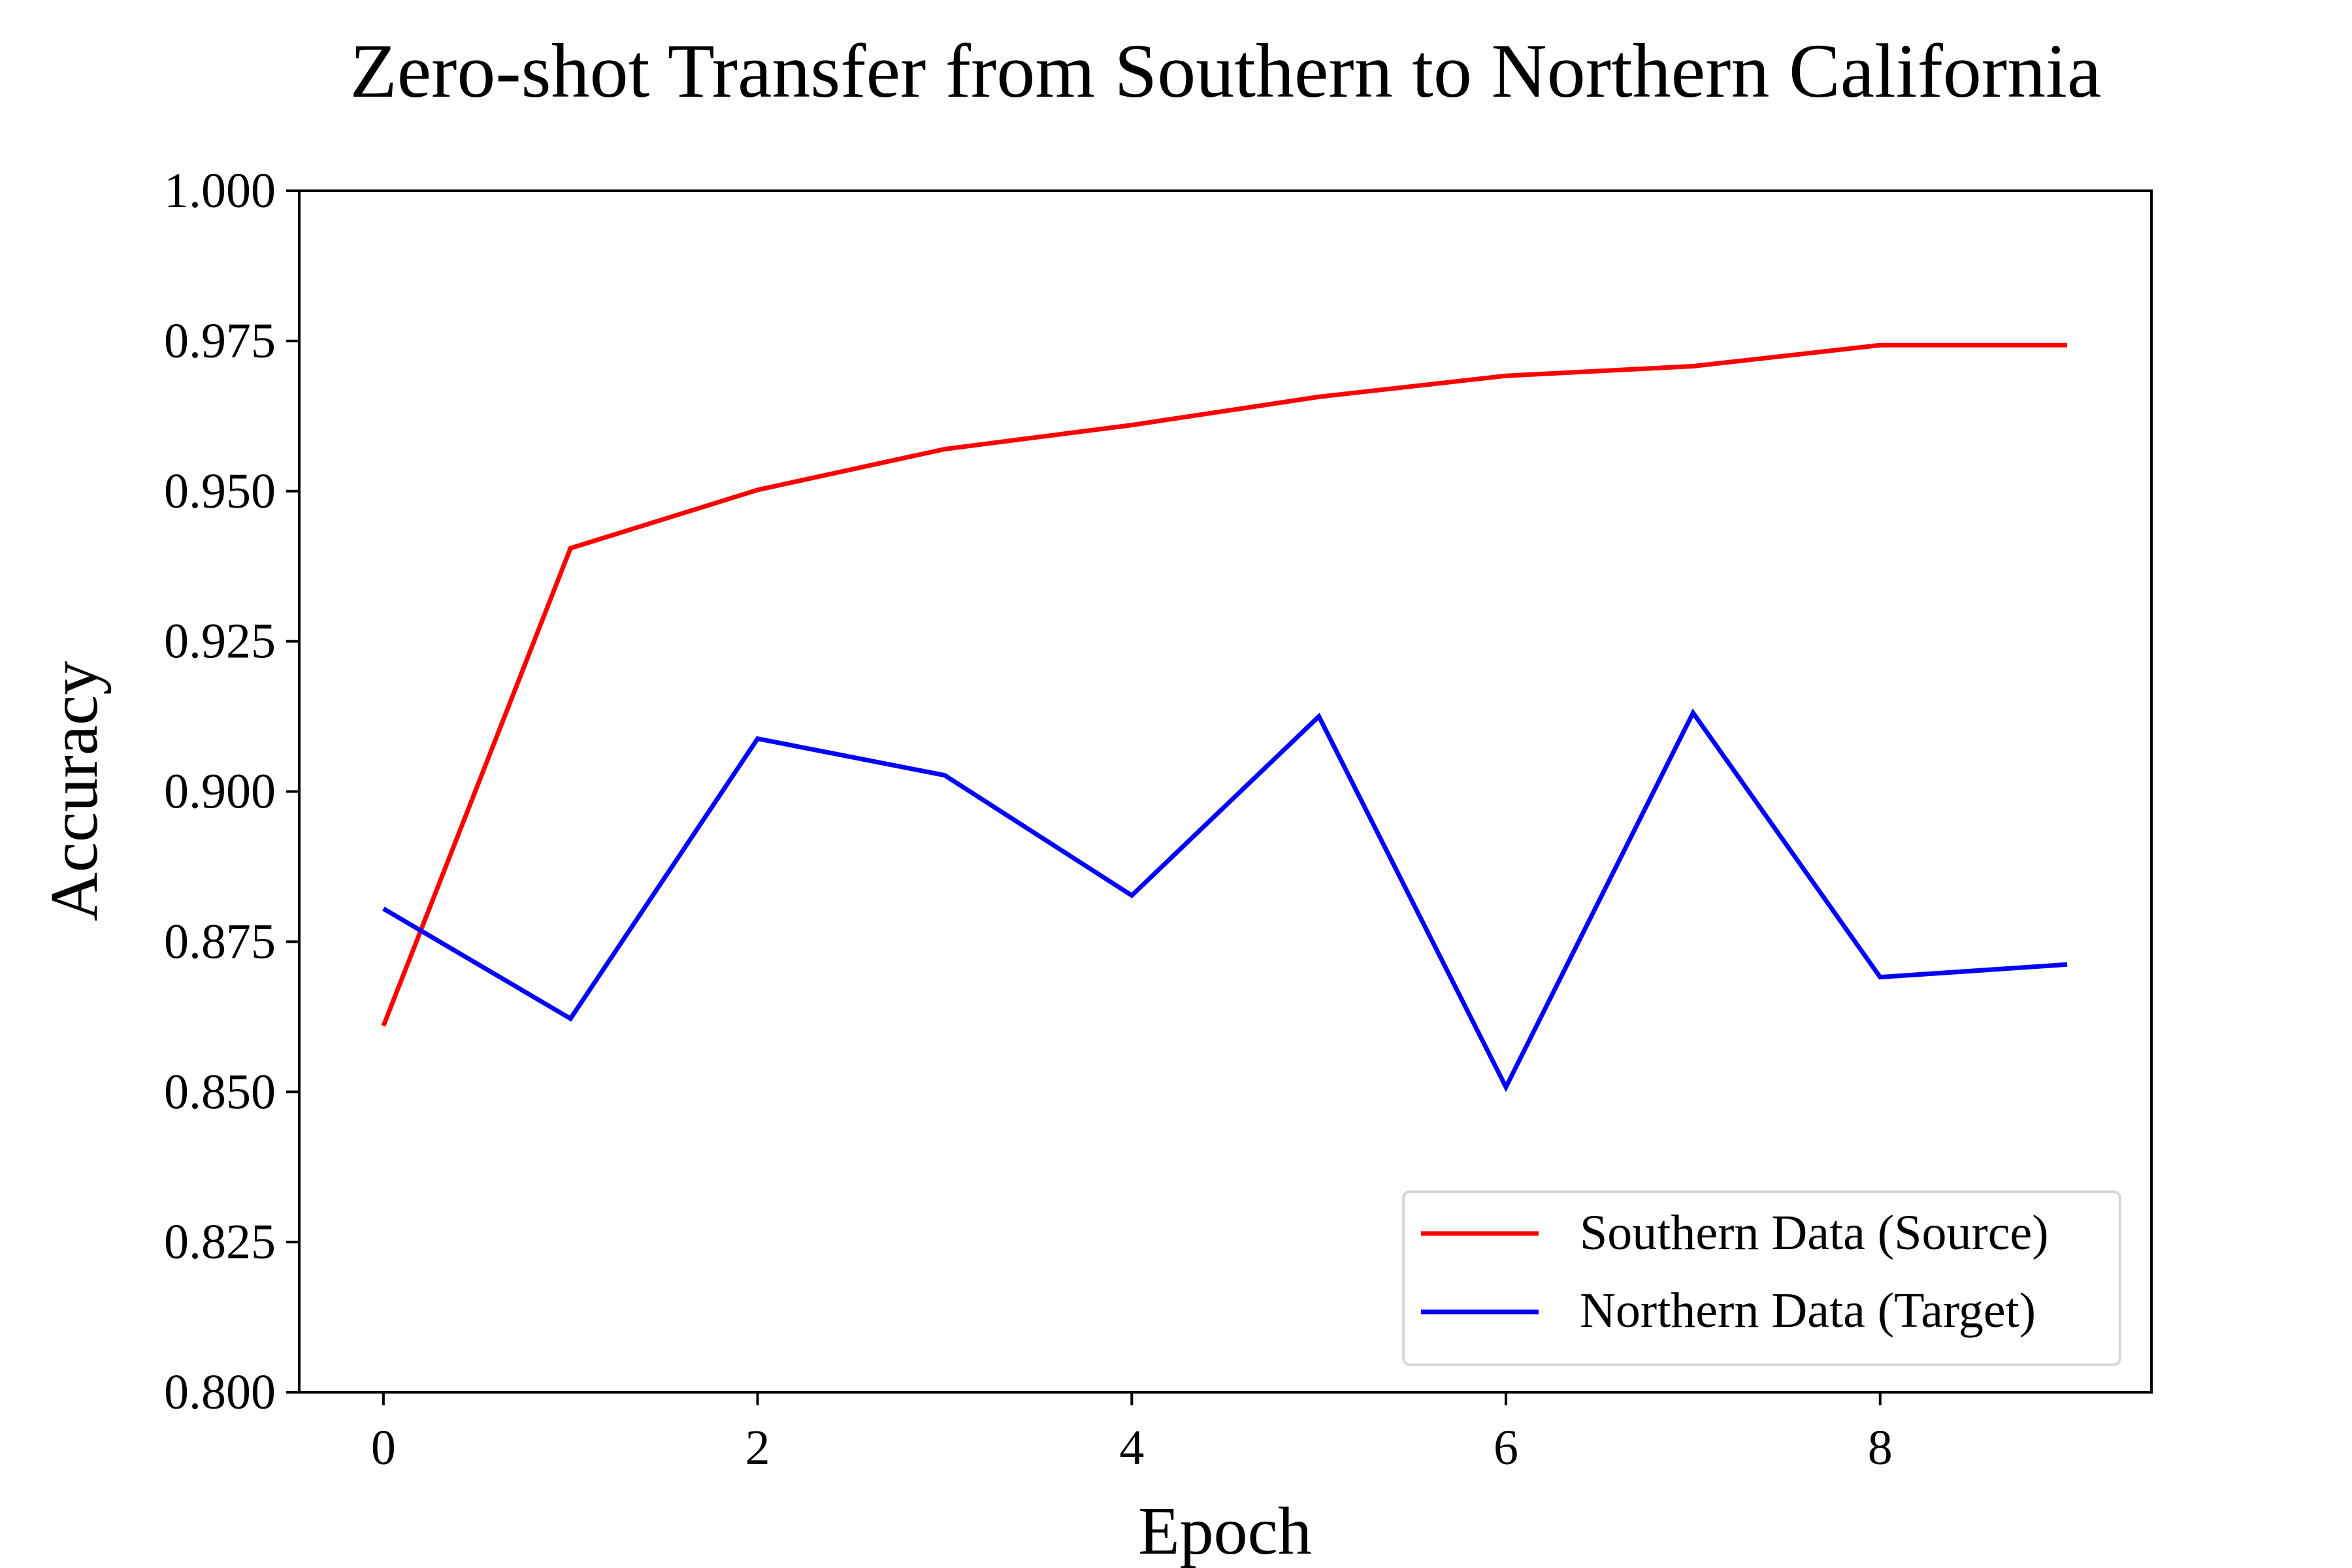  I want to click on x-axis-ticks: 0 2 4 6 8, so click(1132, 1433).